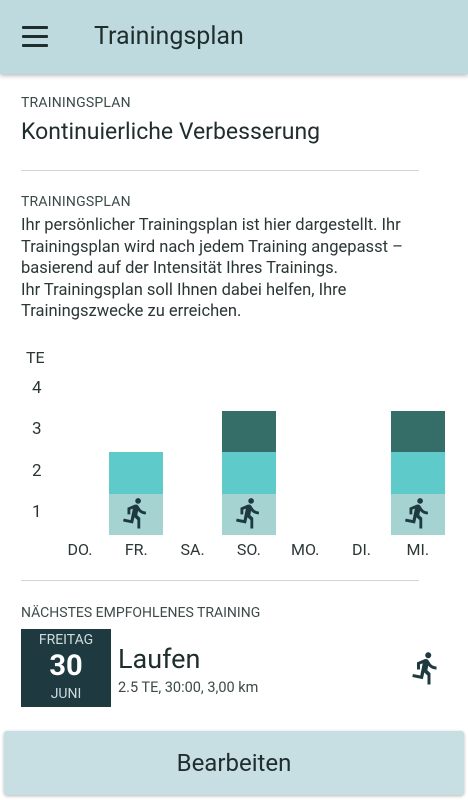  I want to click on next-training-date: FREITAG 30 JUNI, so click(66, 668).